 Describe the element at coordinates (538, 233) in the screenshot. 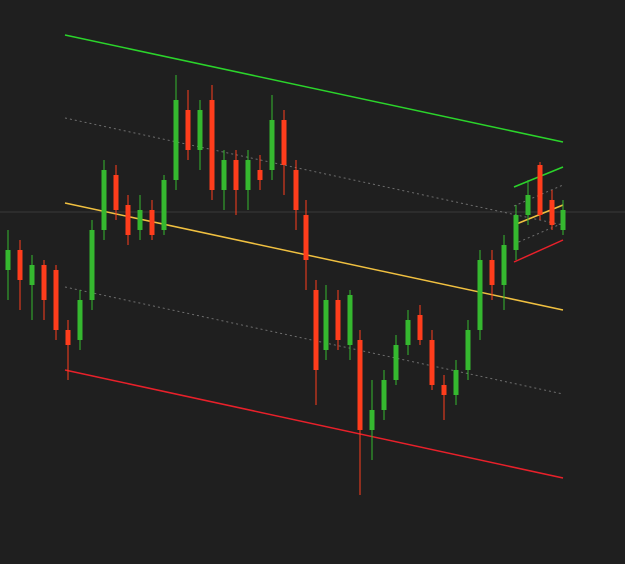

I see `channel-dotted-line` at that location.